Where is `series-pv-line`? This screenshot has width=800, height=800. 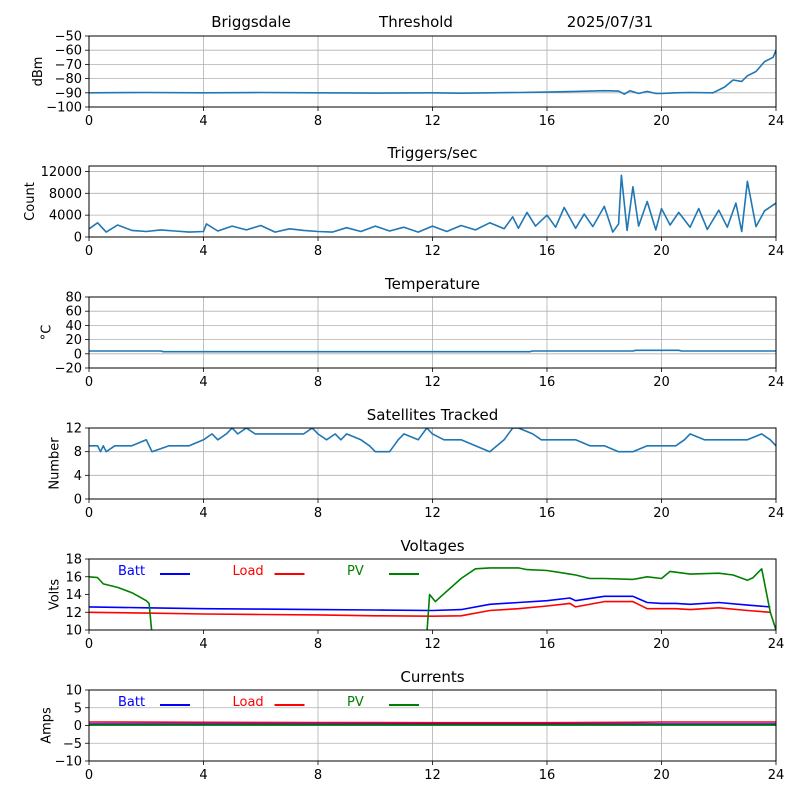 series-pv-line is located at coordinates (432, 598).